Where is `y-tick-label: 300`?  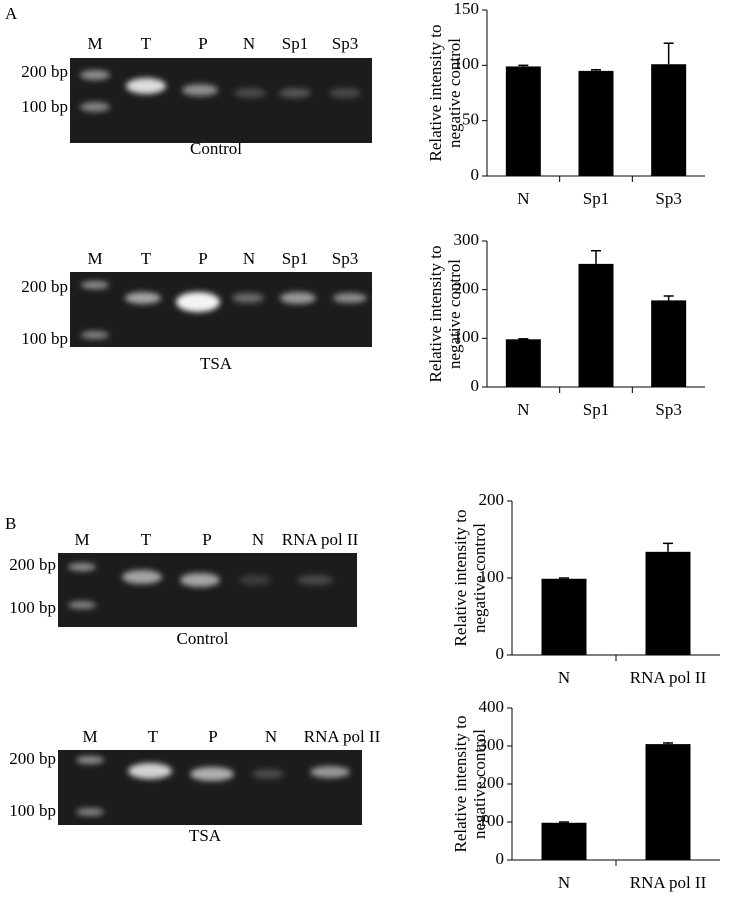 y-tick-label: 300 is located at coordinates (467, 239).